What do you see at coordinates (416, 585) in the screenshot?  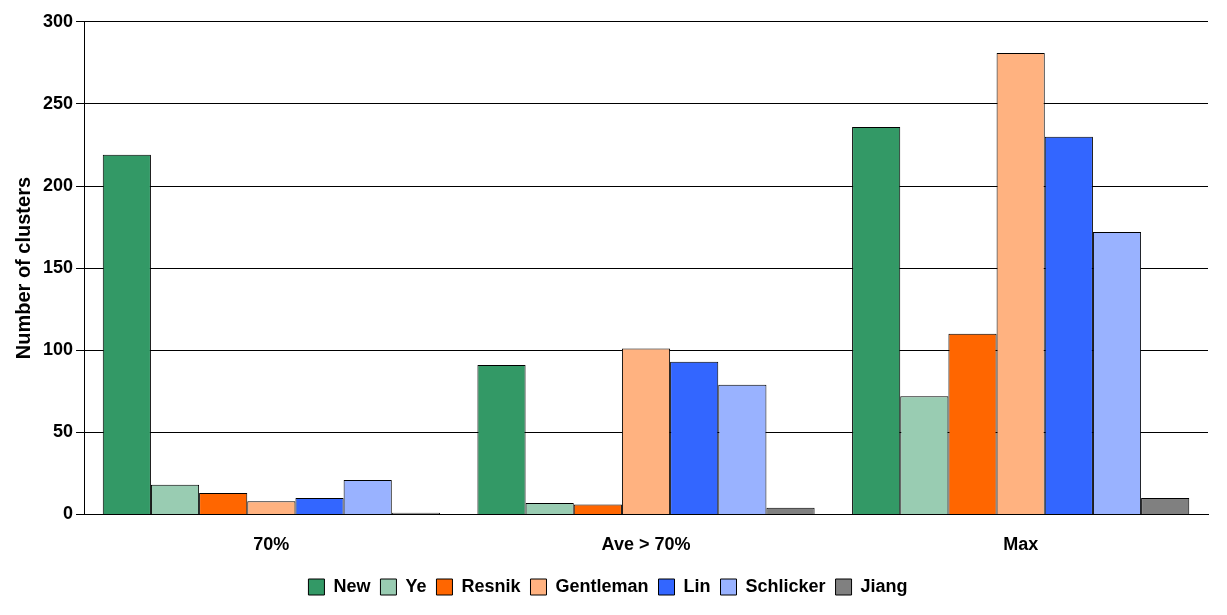 I see `legend-label: Ye` at bounding box center [416, 585].